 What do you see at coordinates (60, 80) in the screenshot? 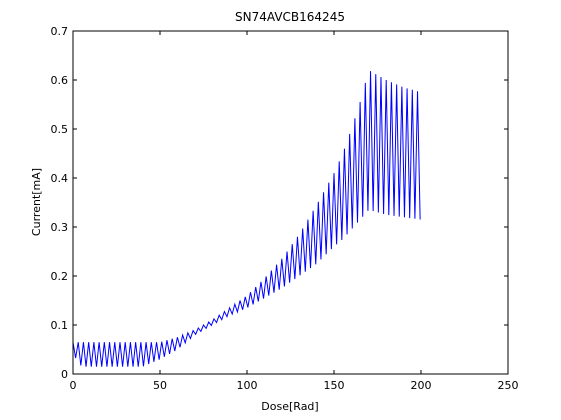
I see `y-tick-label: 0.6` at bounding box center [60, 80].